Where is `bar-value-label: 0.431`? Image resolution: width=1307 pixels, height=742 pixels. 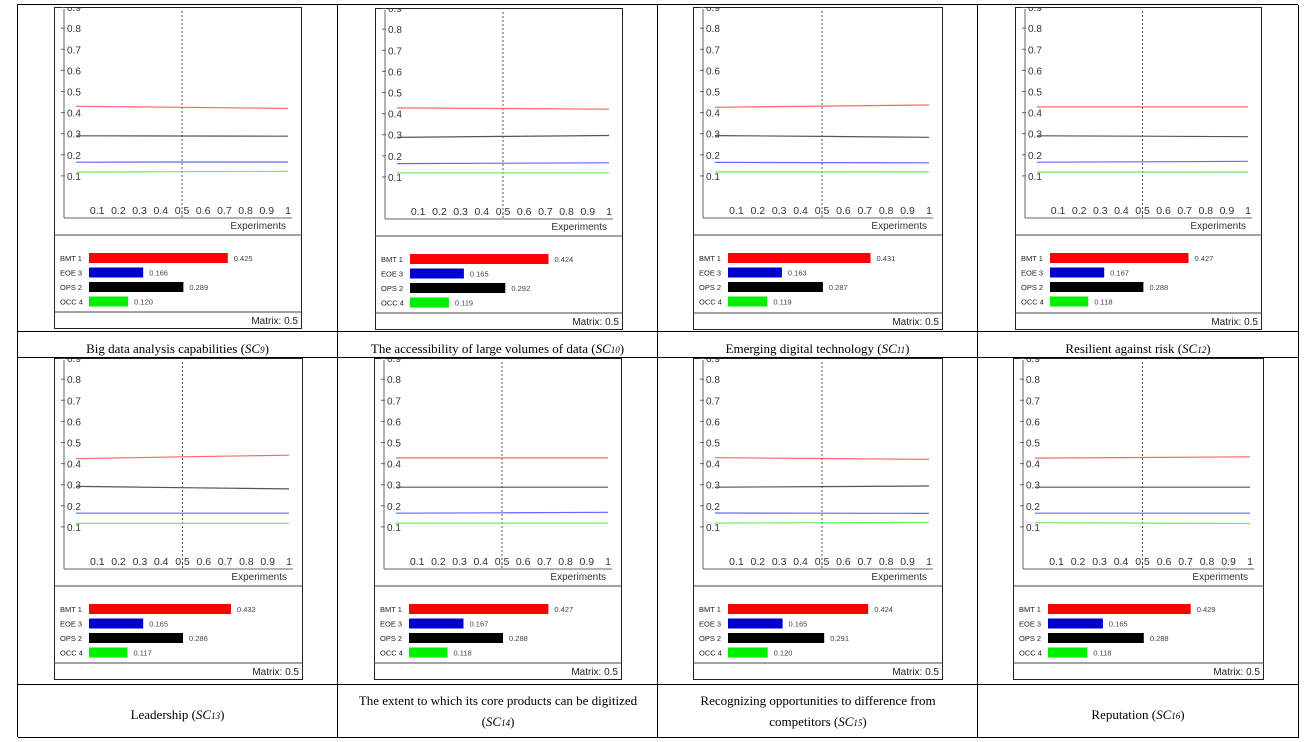 bar-value-label: 0.431 is located at coordinates (886, 258).